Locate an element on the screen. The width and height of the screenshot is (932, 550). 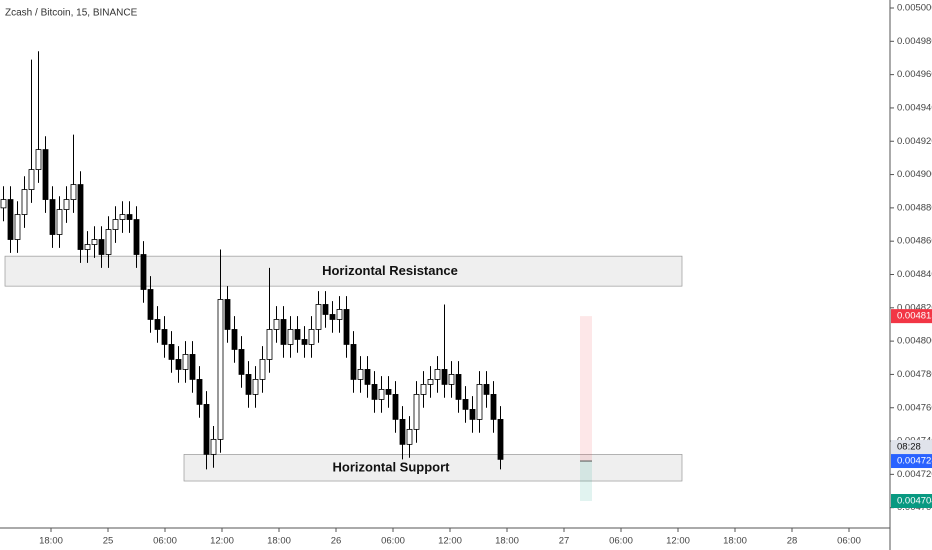
target-zone is located at coordinates (586, 481).